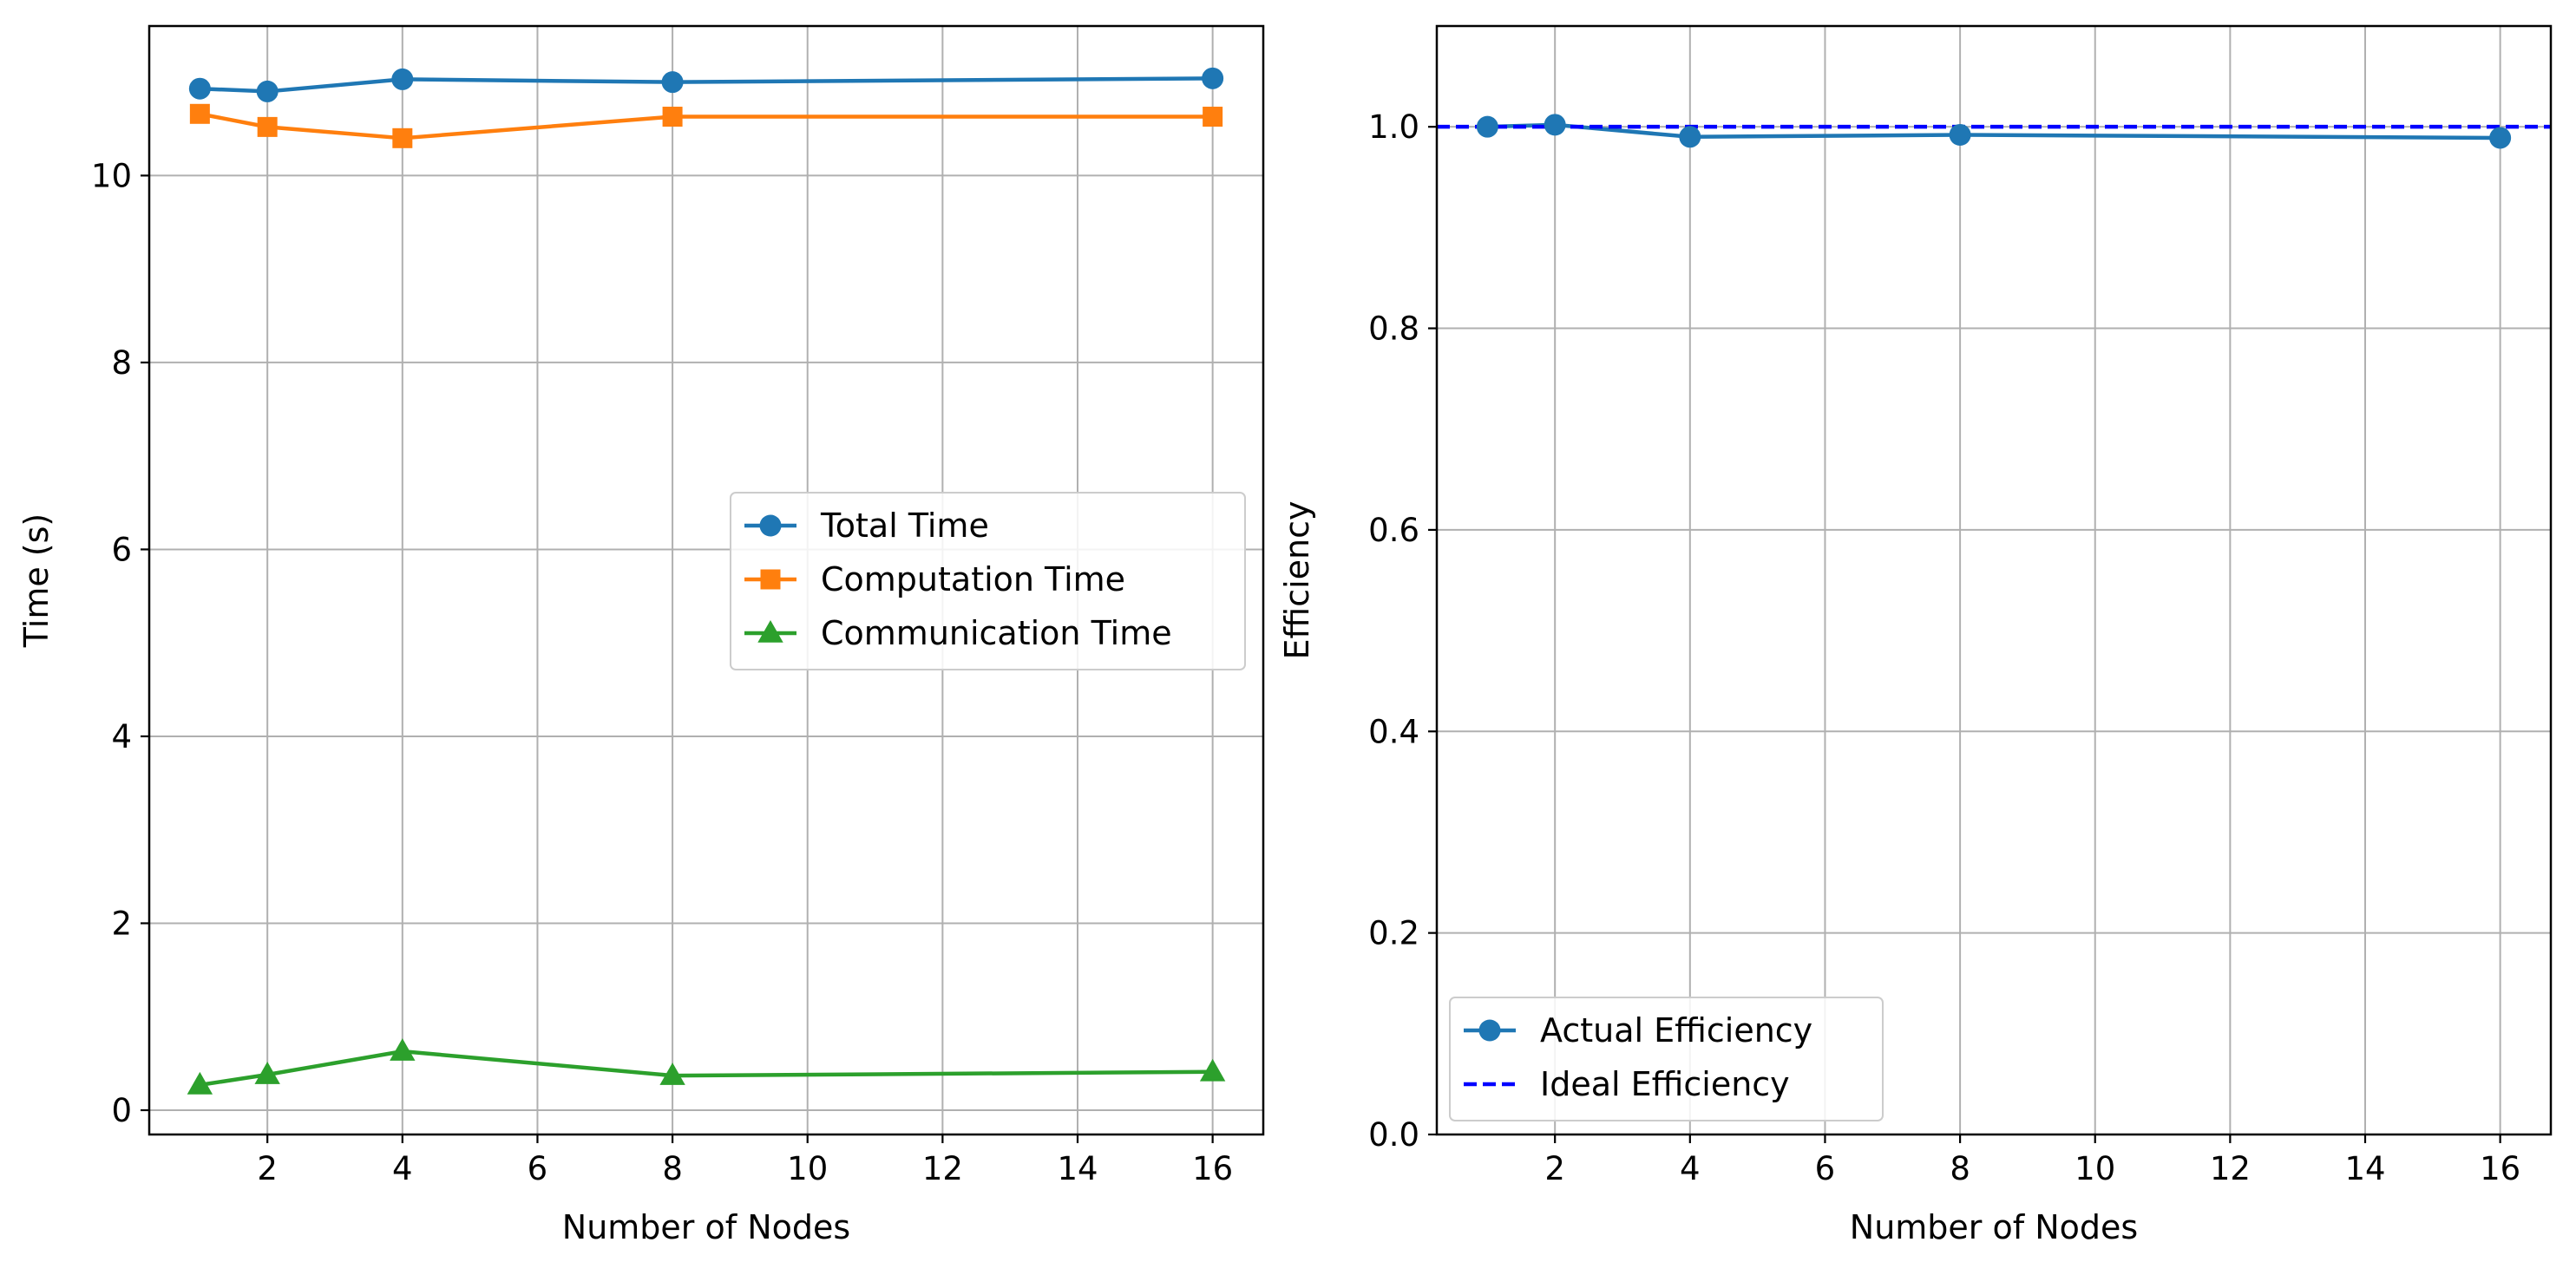 The image size is (2576, 1275). Describe the element at coordinates (1393, 530) in the screenshot. I see `y-tick-label: 0.6` at that location.